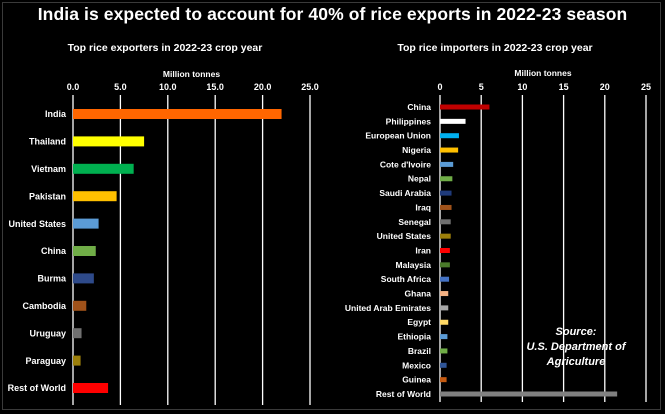  Describe the element at coordinates (576, 332) in the screenshot. I see `source-line-1: Source:` at that location.